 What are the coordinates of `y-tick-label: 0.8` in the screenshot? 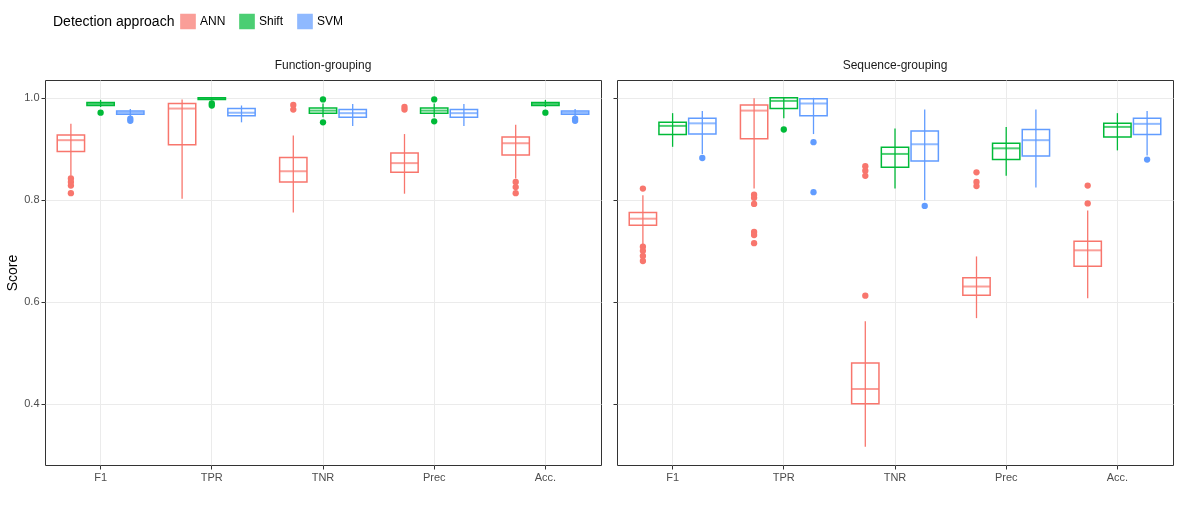 It's located at (32, 199).